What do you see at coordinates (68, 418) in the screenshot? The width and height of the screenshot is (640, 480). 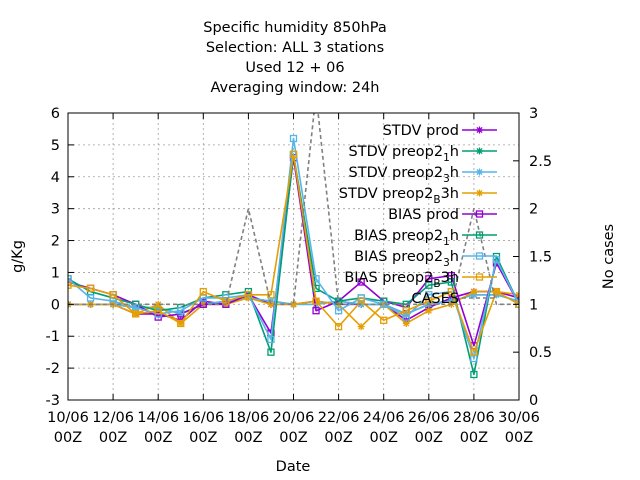 I see `x-tick-date: 10/06` at bounding box center [68, 418].